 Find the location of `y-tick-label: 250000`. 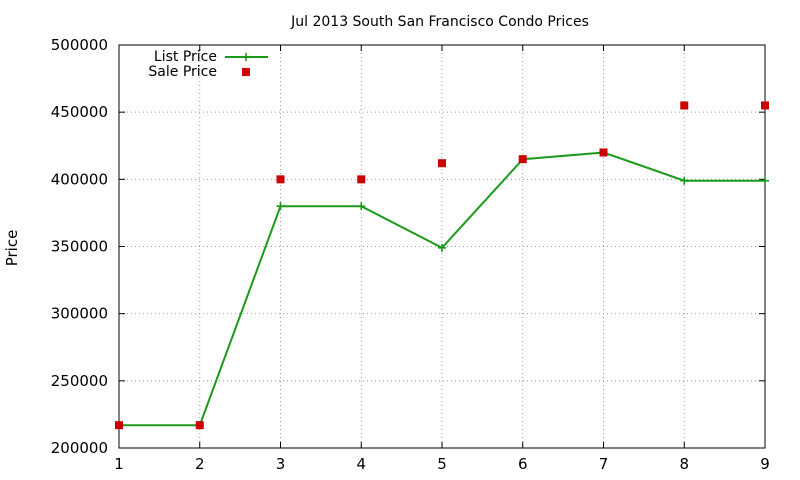

y-tick-label: 250000 is located at coordinates (79, 381).